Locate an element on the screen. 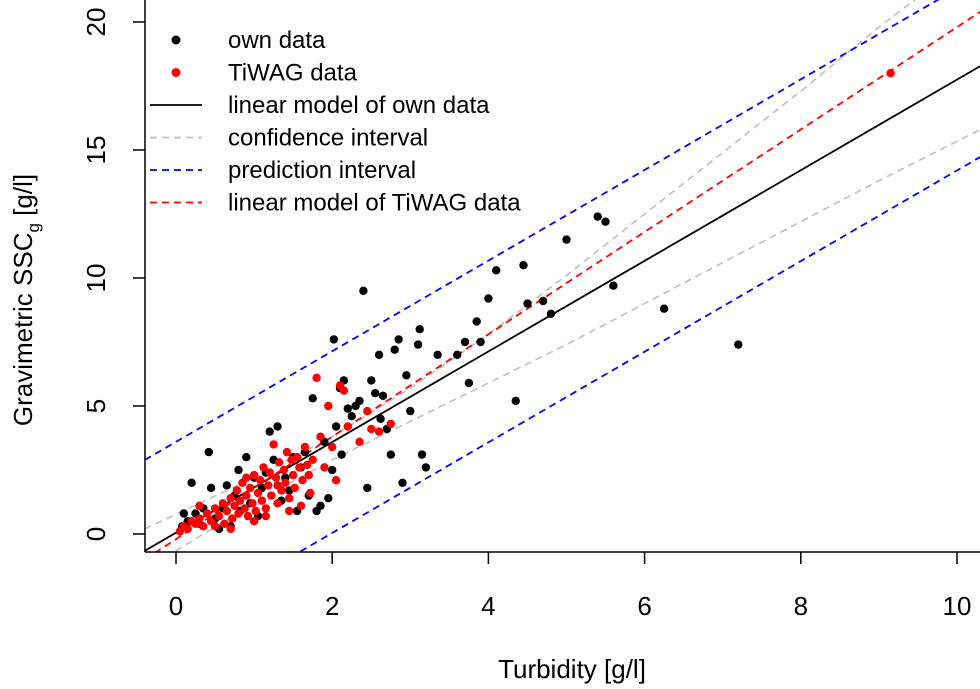 This screenshot has height=689, width=980. y-tick-label: 10 is located at coordinates (96, 278).